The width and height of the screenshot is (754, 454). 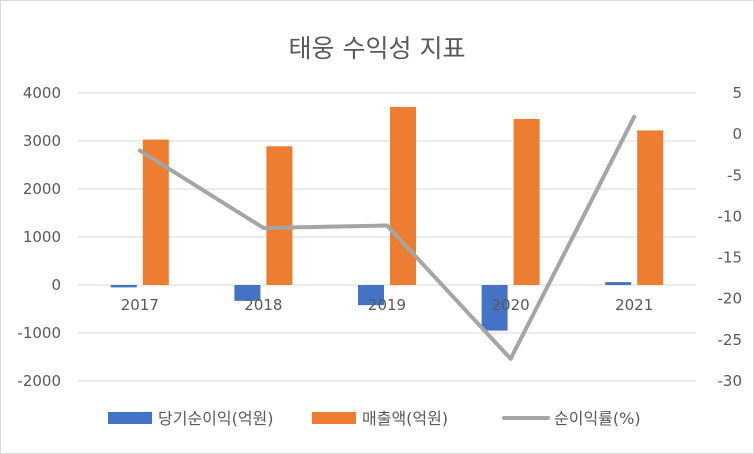 What do you see at coordinates (734, 175) in the screenshot?
I see `y-right-tick-label: -5` at bounding box center [734, 175].